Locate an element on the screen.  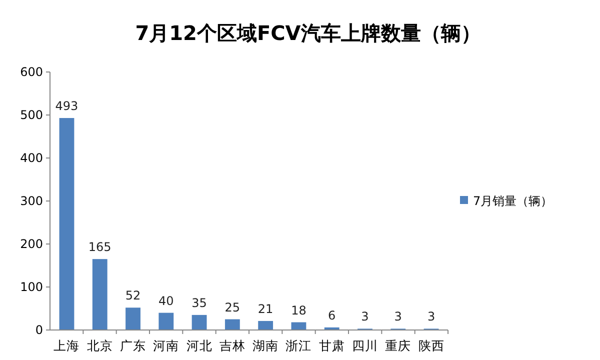
y-tick-label: 100 is located at coordinates (31, 287).